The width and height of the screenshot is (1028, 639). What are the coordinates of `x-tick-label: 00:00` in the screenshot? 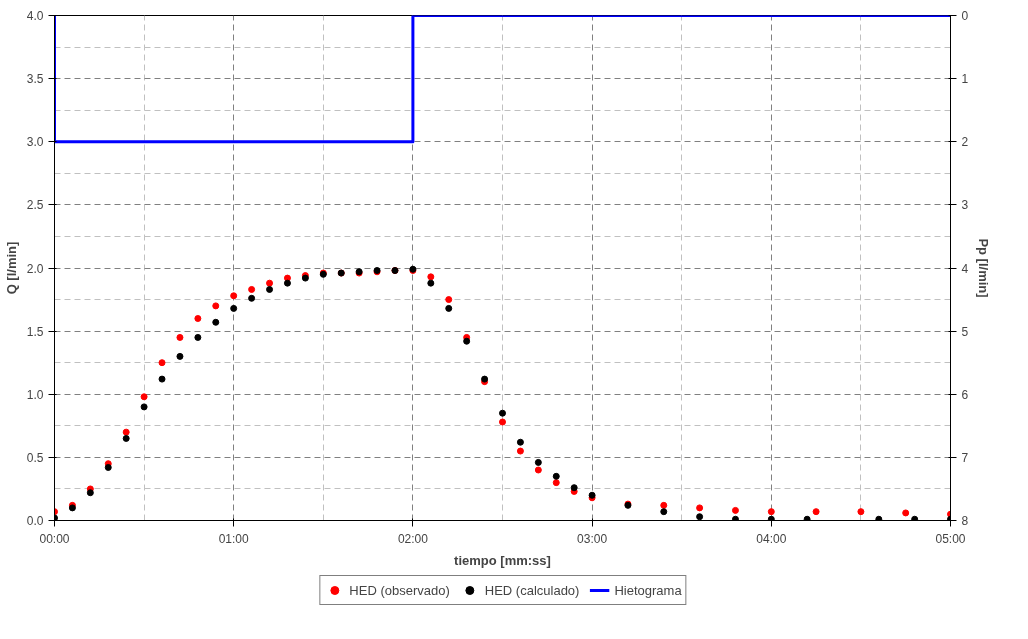 It's located at (54, 538).